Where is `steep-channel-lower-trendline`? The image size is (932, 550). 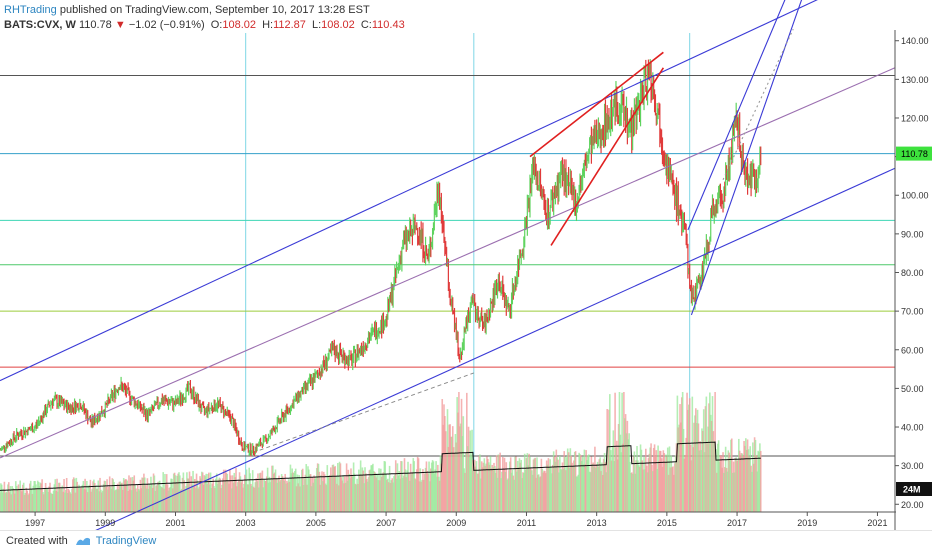 steep-channel-lower-trendline is located at coordinates (752, 158).